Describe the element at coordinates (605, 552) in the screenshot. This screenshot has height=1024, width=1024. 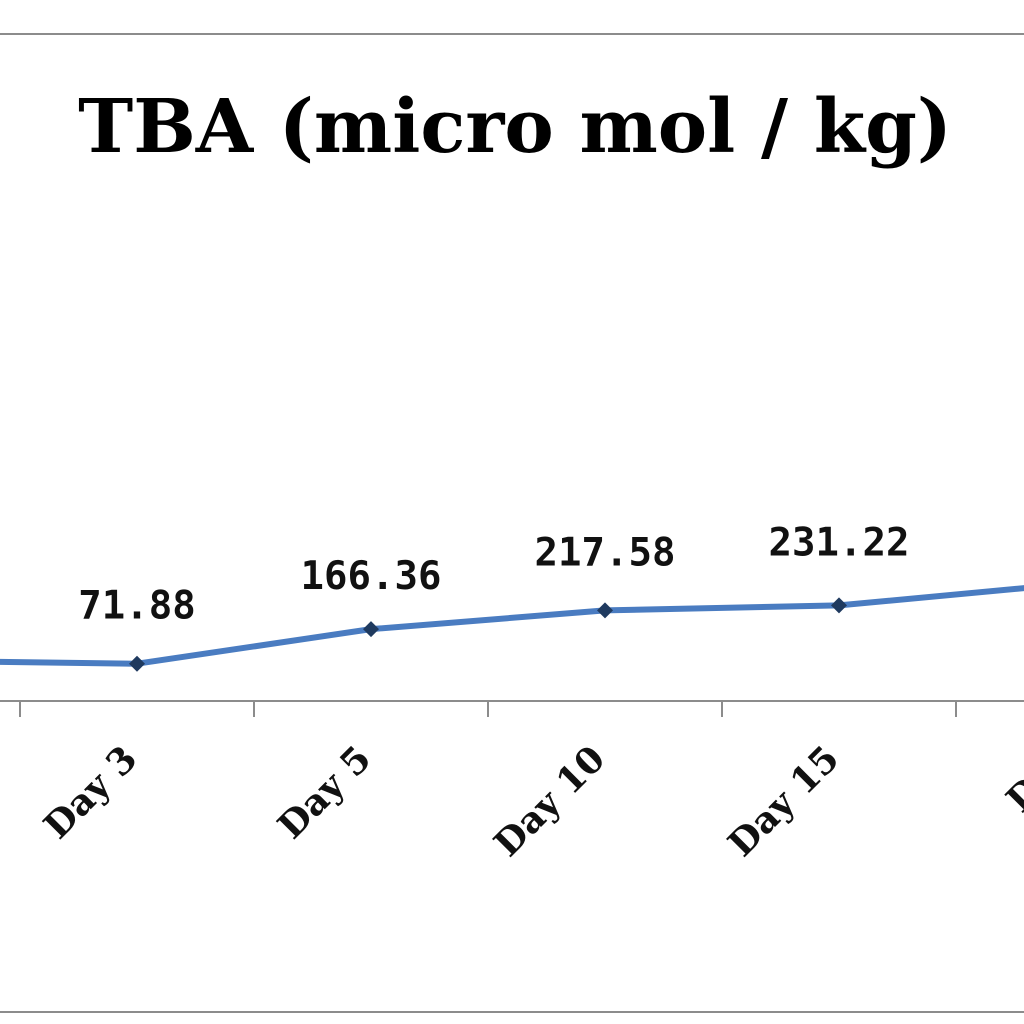
I see `data-label: 217.58` at that location.